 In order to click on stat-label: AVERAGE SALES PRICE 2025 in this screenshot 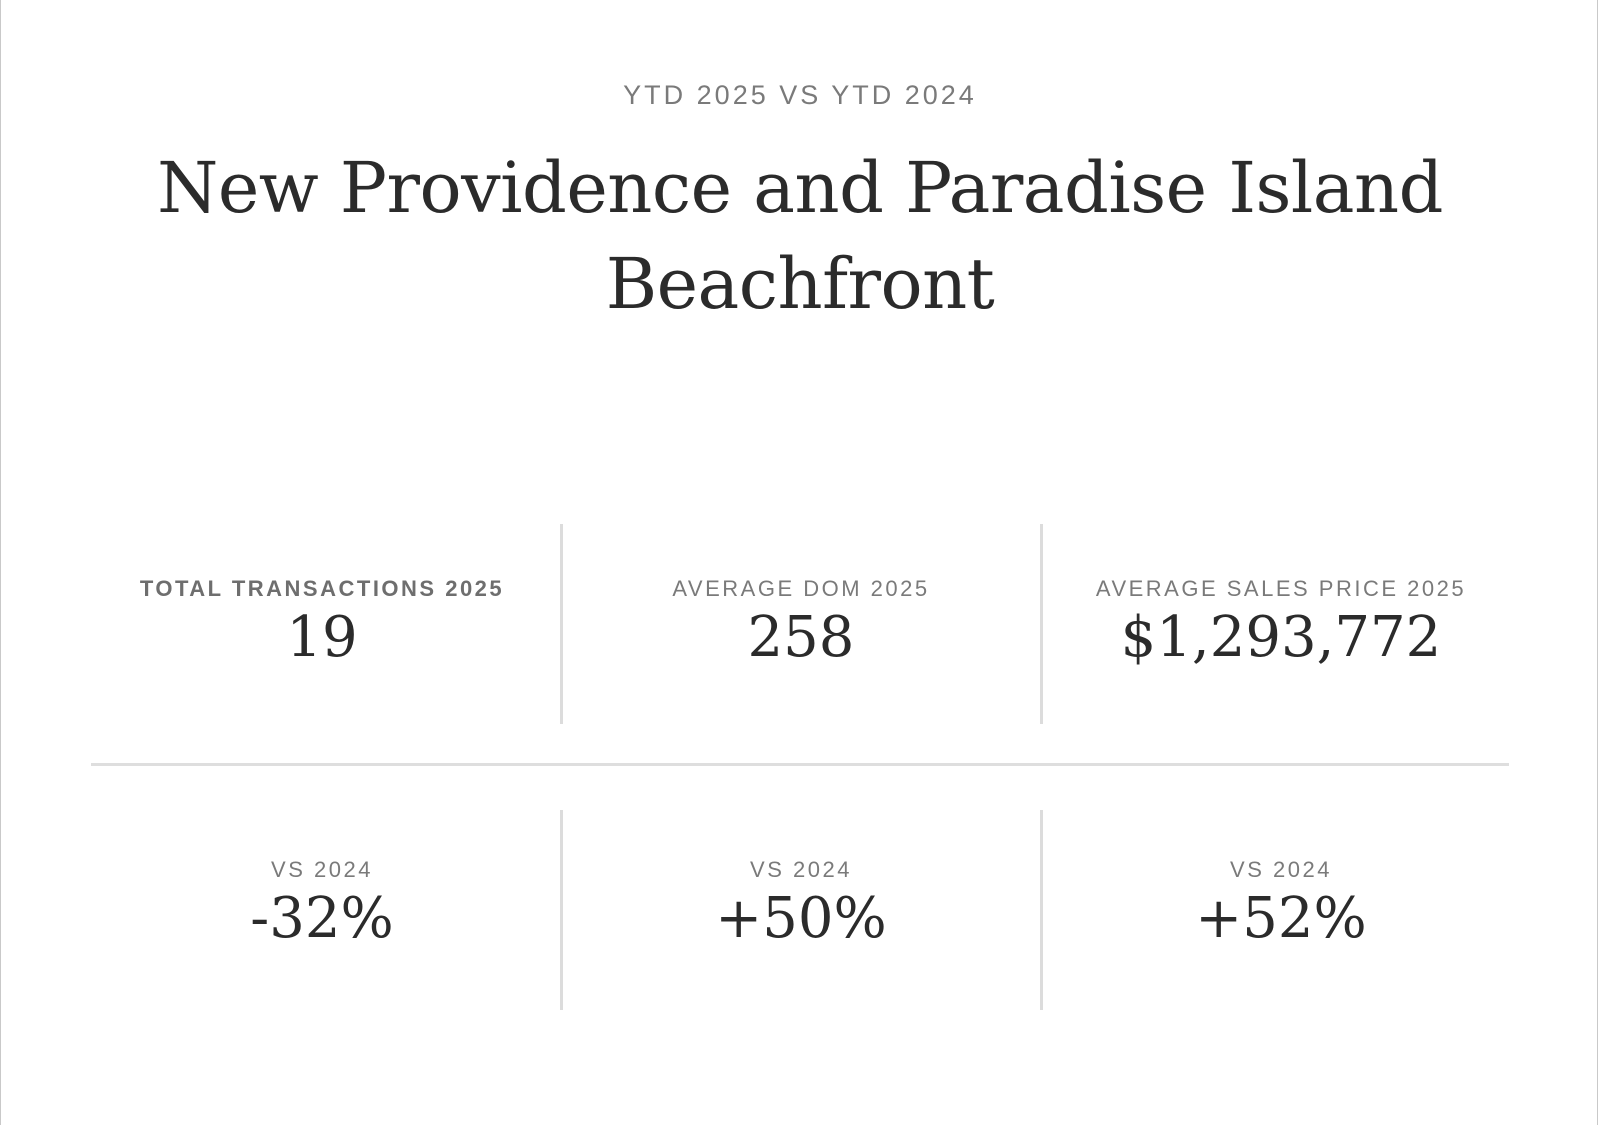, I will do `click(1281, 588)`.